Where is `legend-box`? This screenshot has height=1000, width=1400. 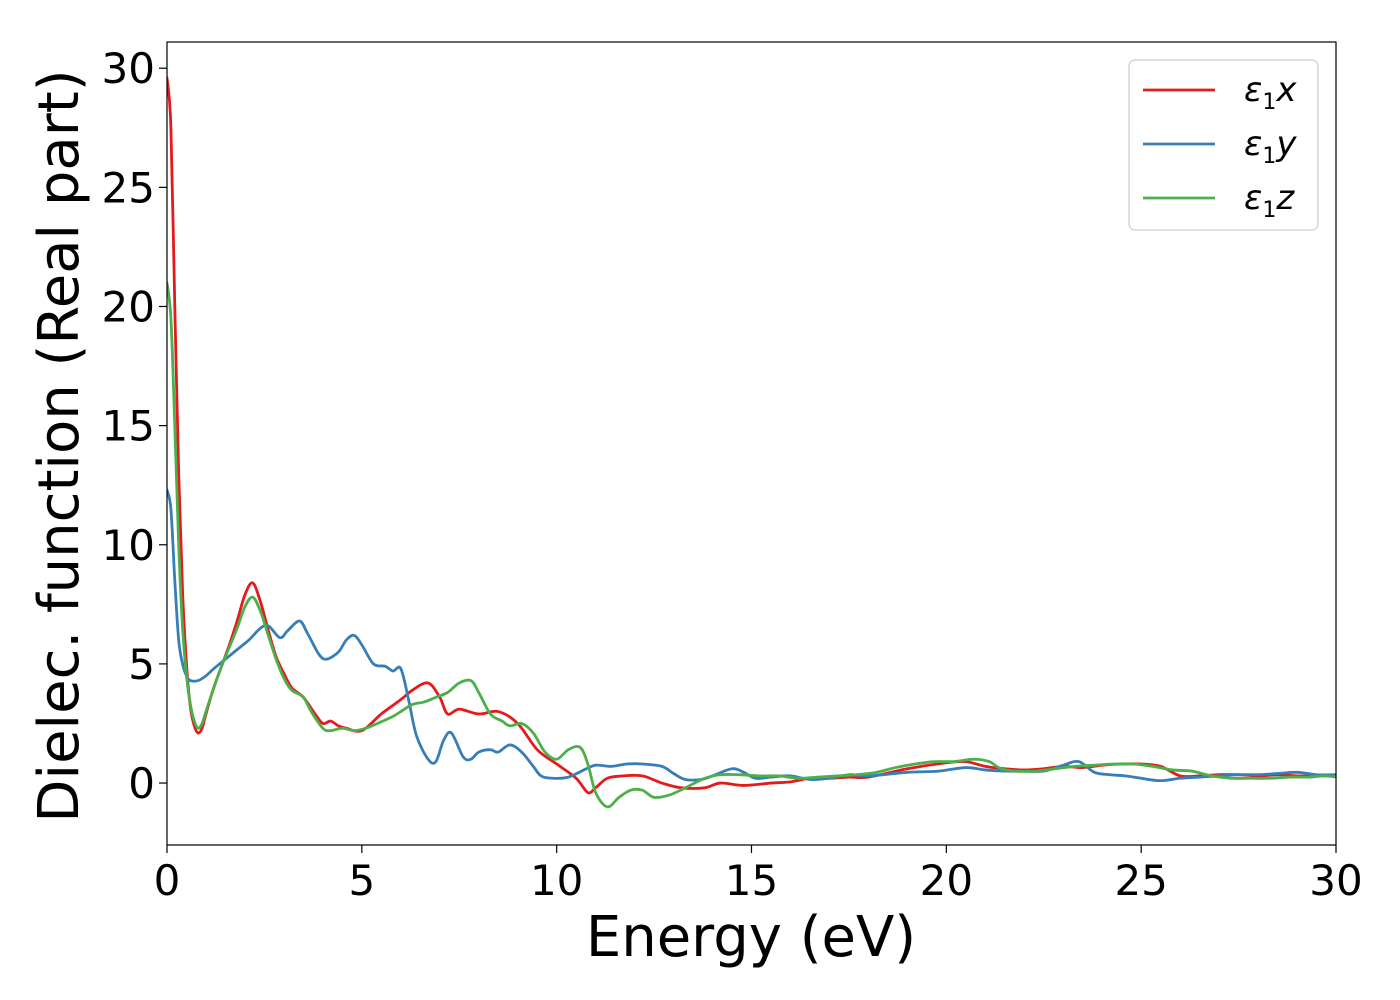
legend-box is located at coordinates (1223, 145).